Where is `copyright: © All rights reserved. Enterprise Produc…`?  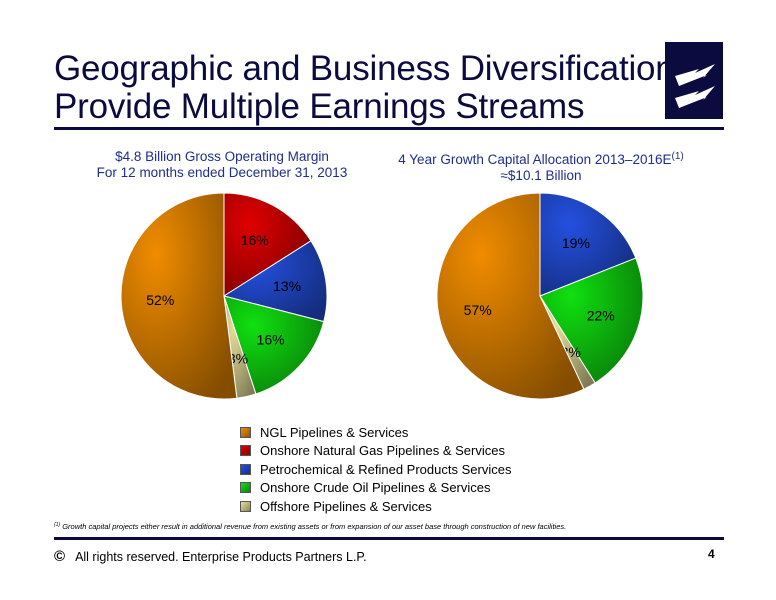
copyright: © All rights reserved. Enterprise Produc… is located at coordinates (210, 556).